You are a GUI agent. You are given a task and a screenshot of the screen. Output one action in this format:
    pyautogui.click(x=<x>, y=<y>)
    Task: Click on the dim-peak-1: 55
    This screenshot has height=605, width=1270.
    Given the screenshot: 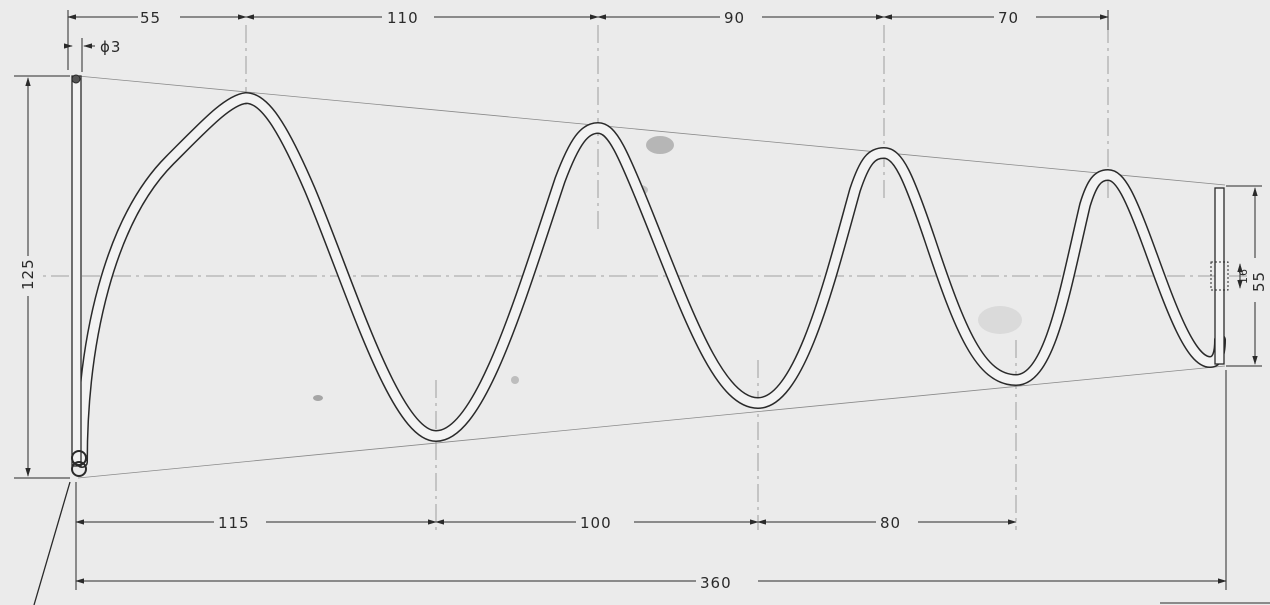 What is the action you would take?
    pyautogui.click(x=150, y=18)
    